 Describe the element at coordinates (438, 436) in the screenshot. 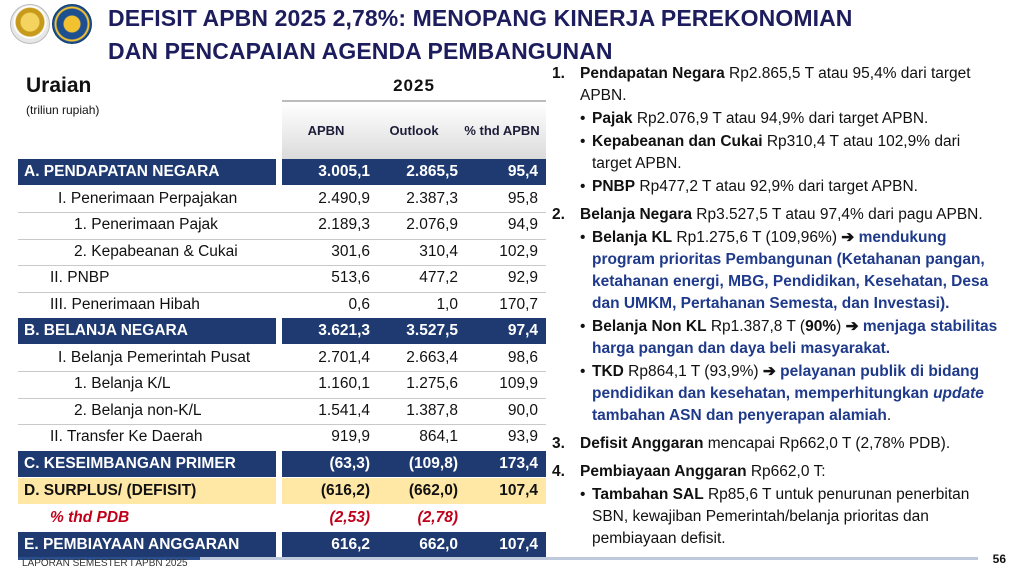

I see `cell-outlook: 864,1` at that location.